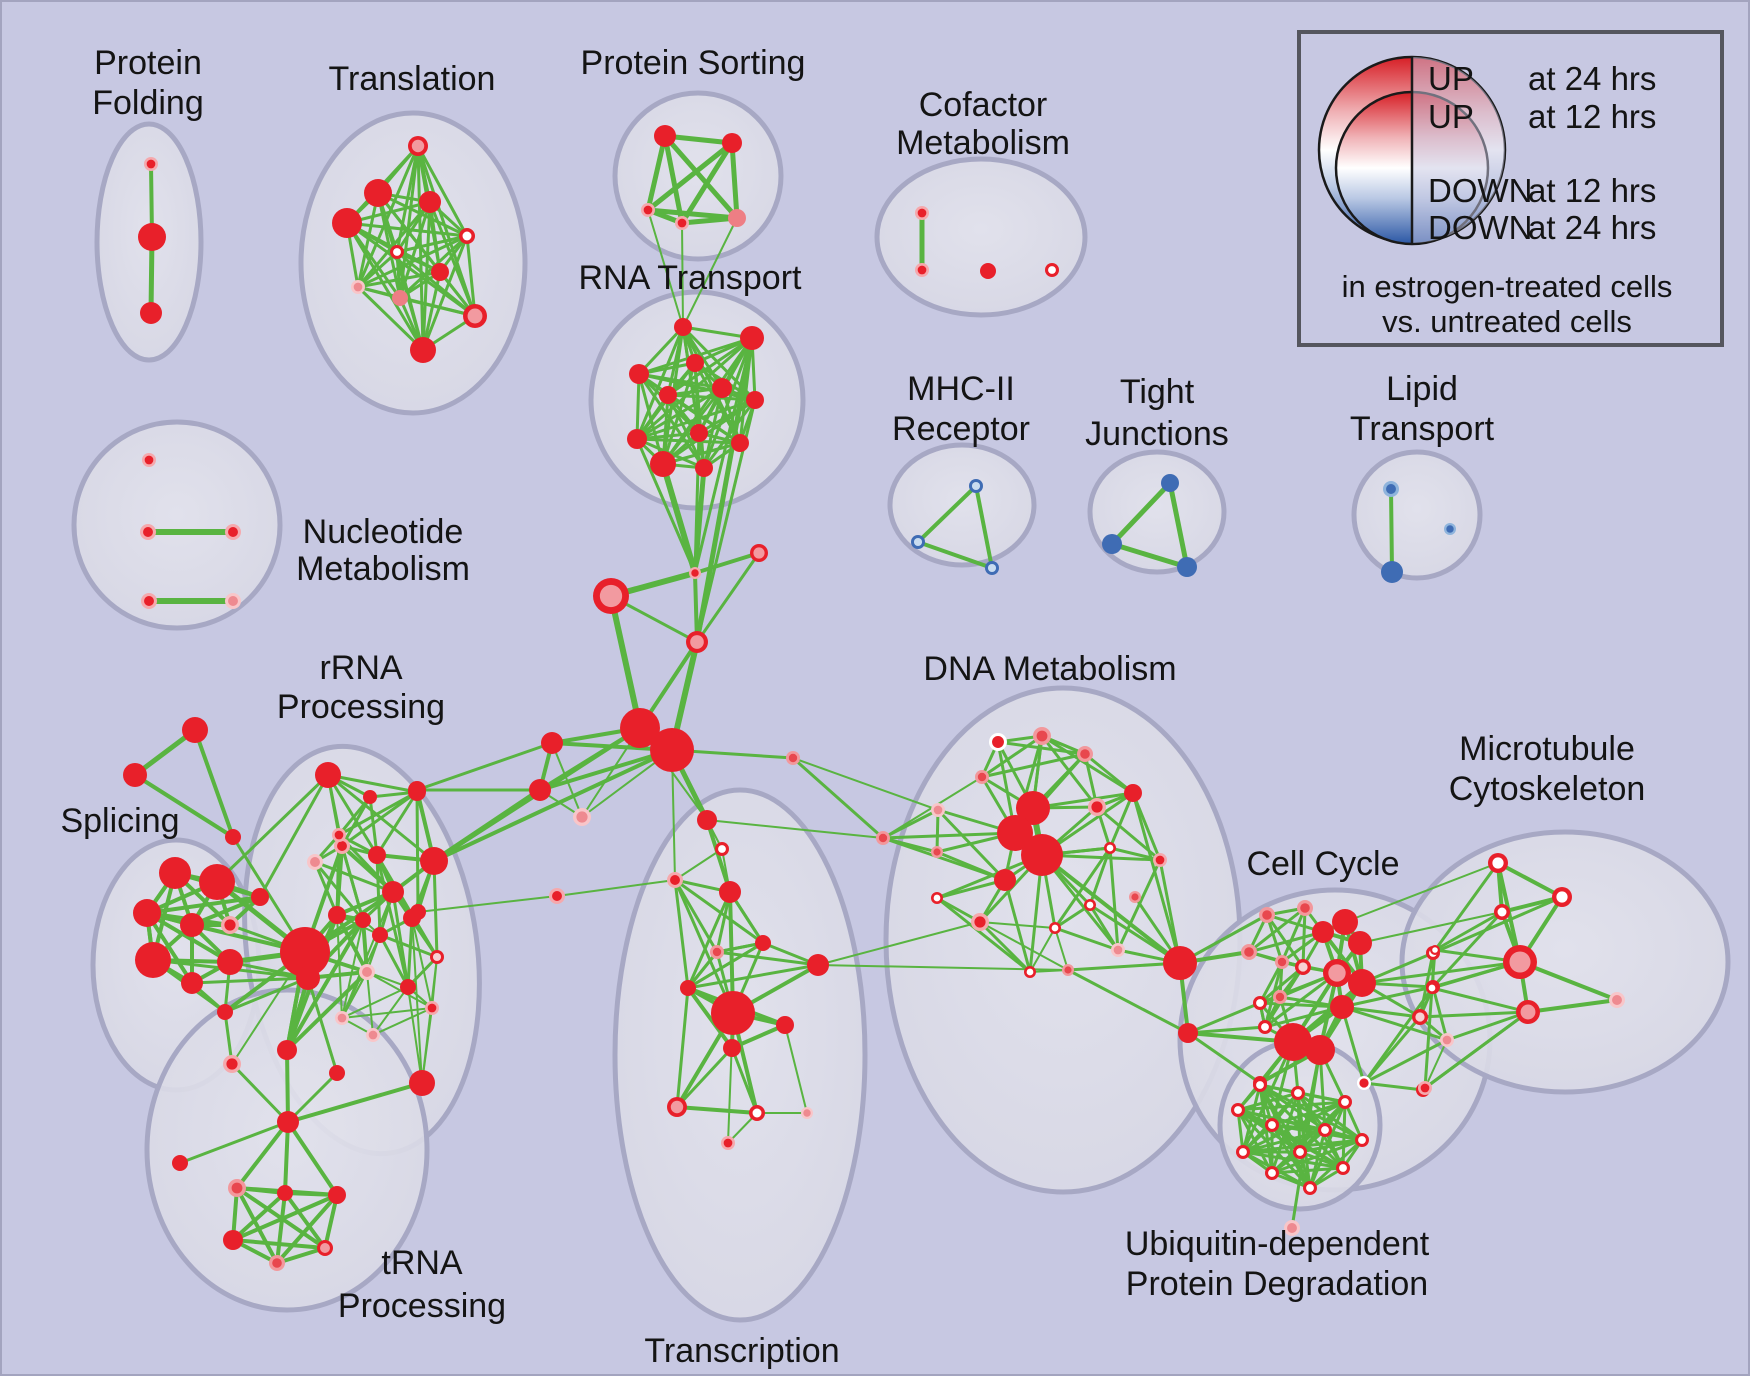 This screenshot has height=1376, width=1750. Describe the element at coordinates (383, 569) in the screenshot. I see `module-label-nucleotide-metabolism: Metabolism` at that location.